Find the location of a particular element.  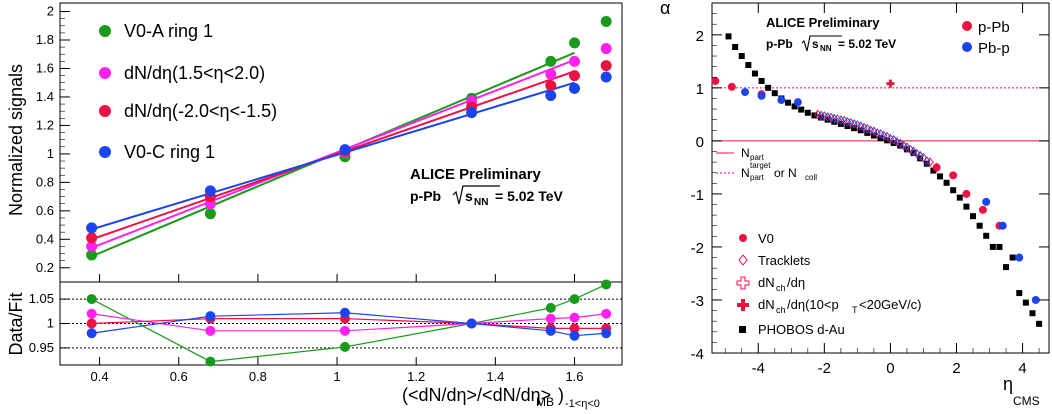

x-axis-ticks: 0.4 0.6 0.8 1 1.2 1.4 1.6 is located at coordinates (337, 329).